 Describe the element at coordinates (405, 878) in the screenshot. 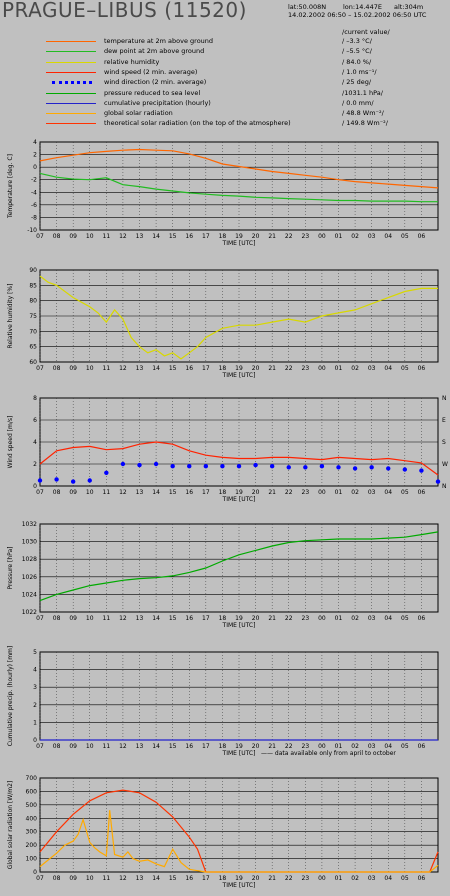

I see `x-tick-label: 05` at that location.